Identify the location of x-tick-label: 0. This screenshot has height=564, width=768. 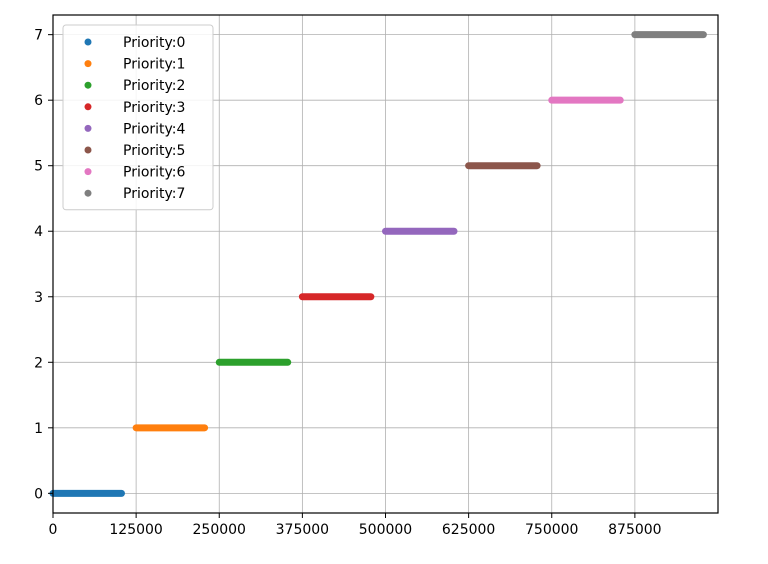
(53, 530).